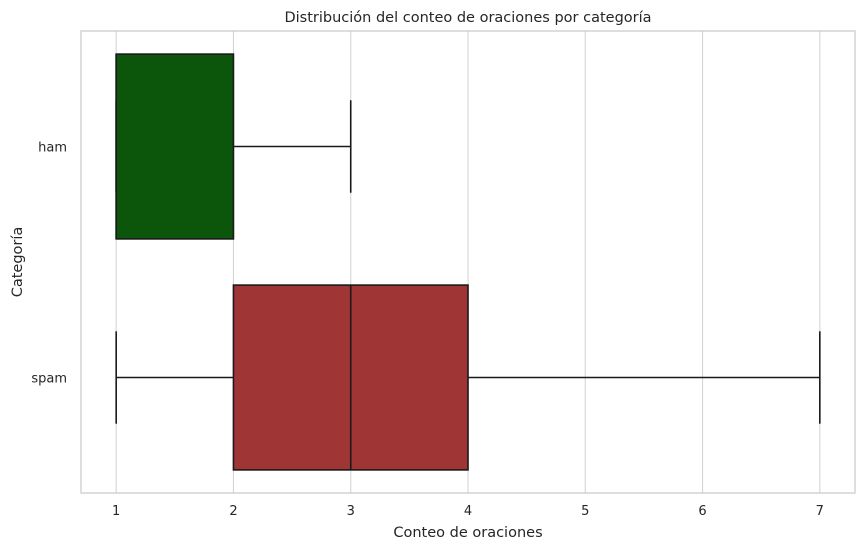  Describe the element at coordinates (233, 511) in the screenshot. I see `x-tick-label: 2` at that location.